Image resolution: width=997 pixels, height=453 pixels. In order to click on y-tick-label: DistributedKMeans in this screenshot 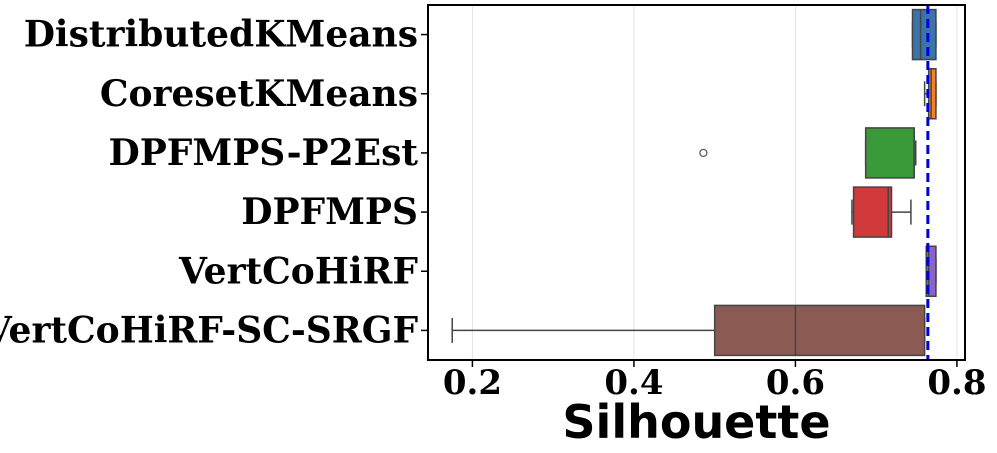, I will do `click(221, 35)`.